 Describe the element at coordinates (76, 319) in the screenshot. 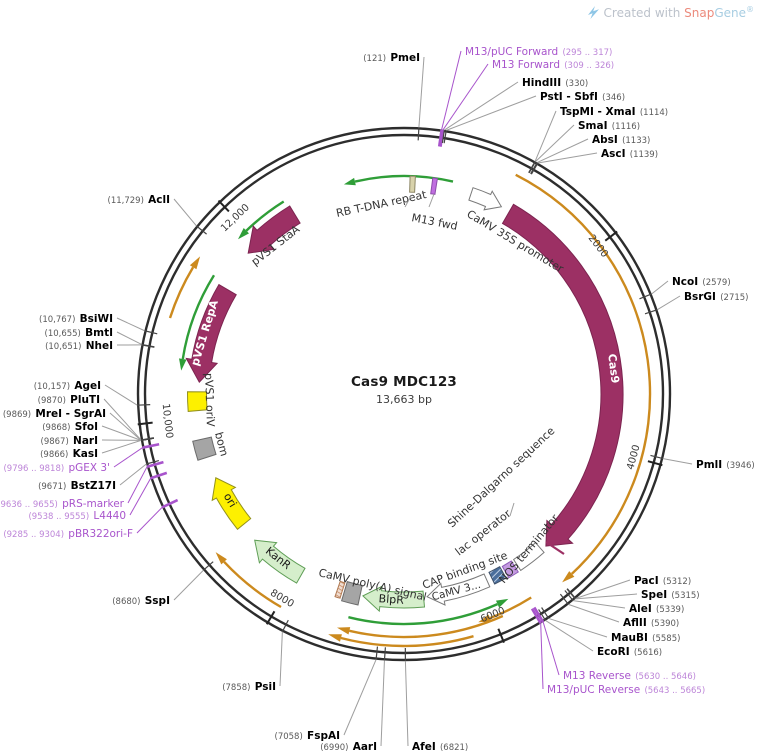

I see `site-label: (10,767) BsiWI` at that location.